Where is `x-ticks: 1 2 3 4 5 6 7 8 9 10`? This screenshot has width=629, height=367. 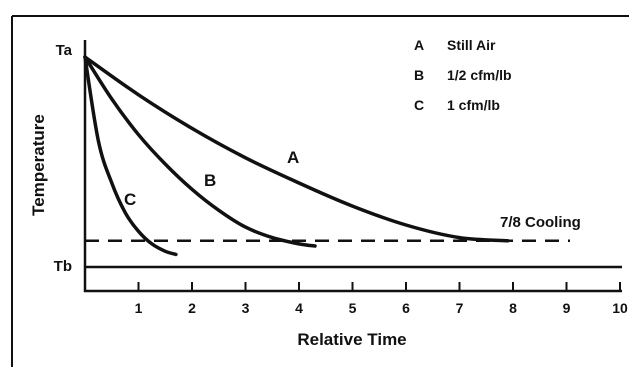
x-ticks: 1 2 3 4 5 6 7 8 9 10 is located at coordinates (381, 299).